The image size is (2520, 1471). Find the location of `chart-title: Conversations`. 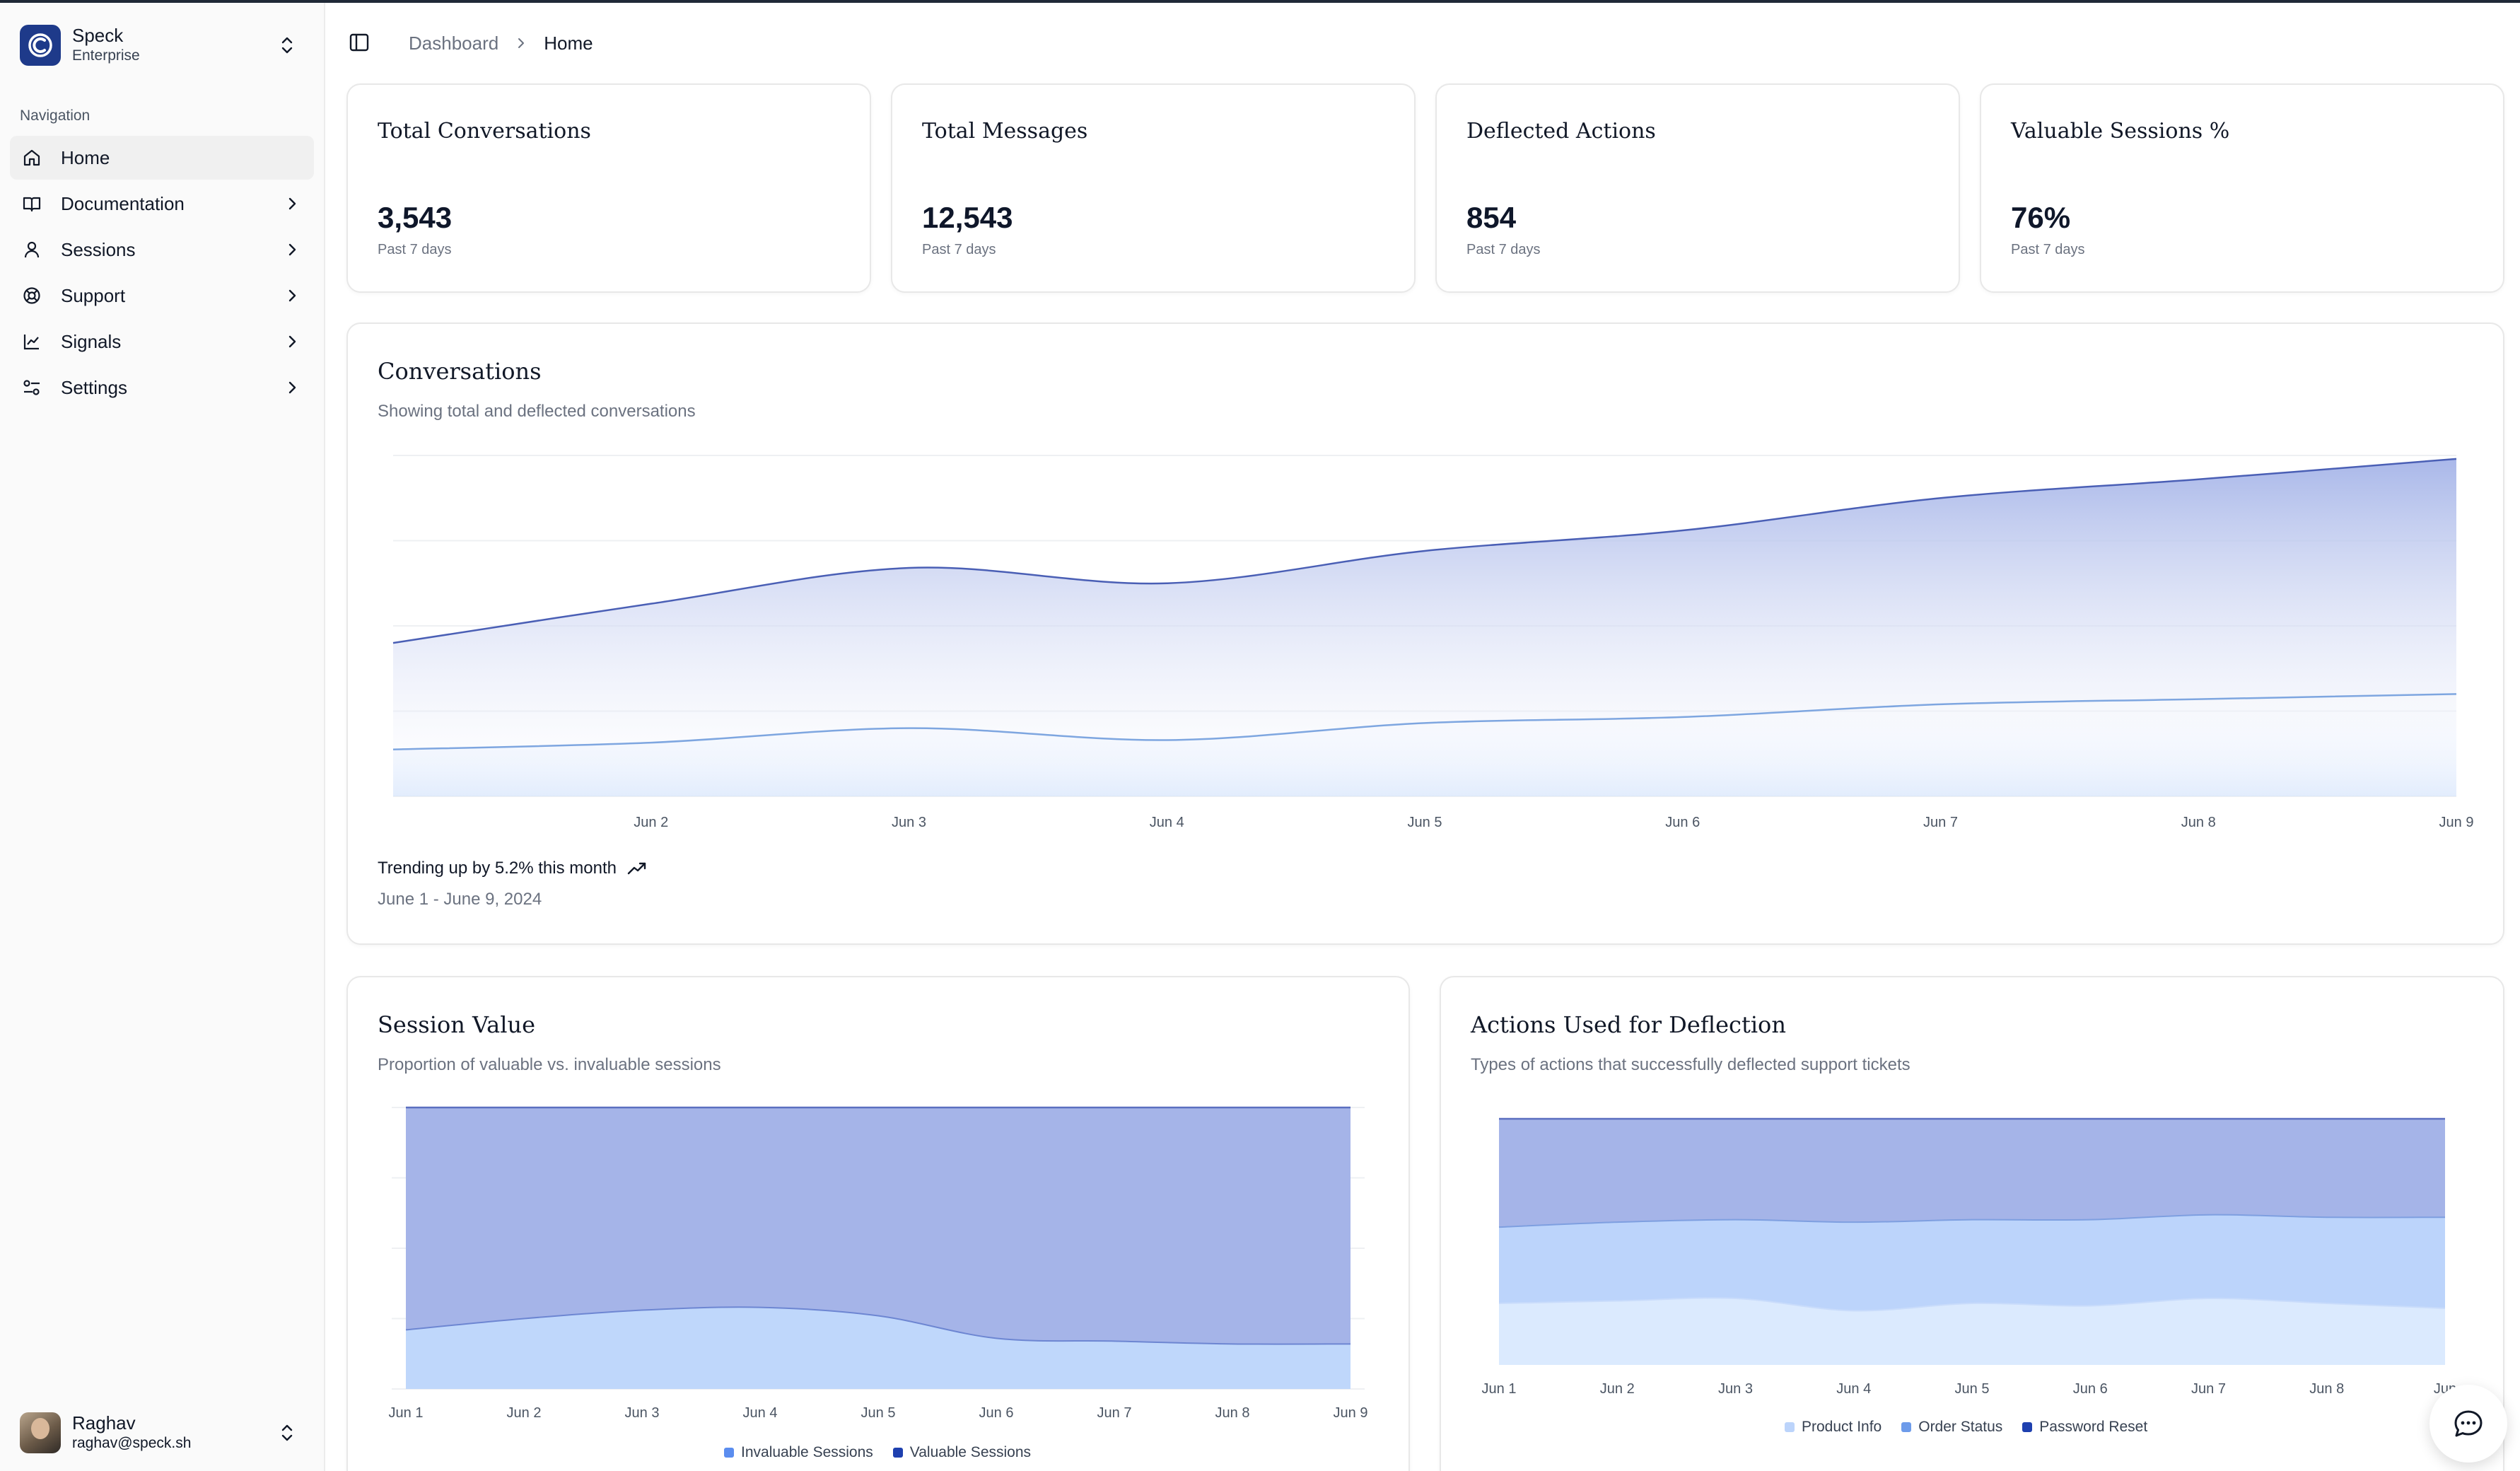

chart-title: Conversations is located at coordinates (460, 371).